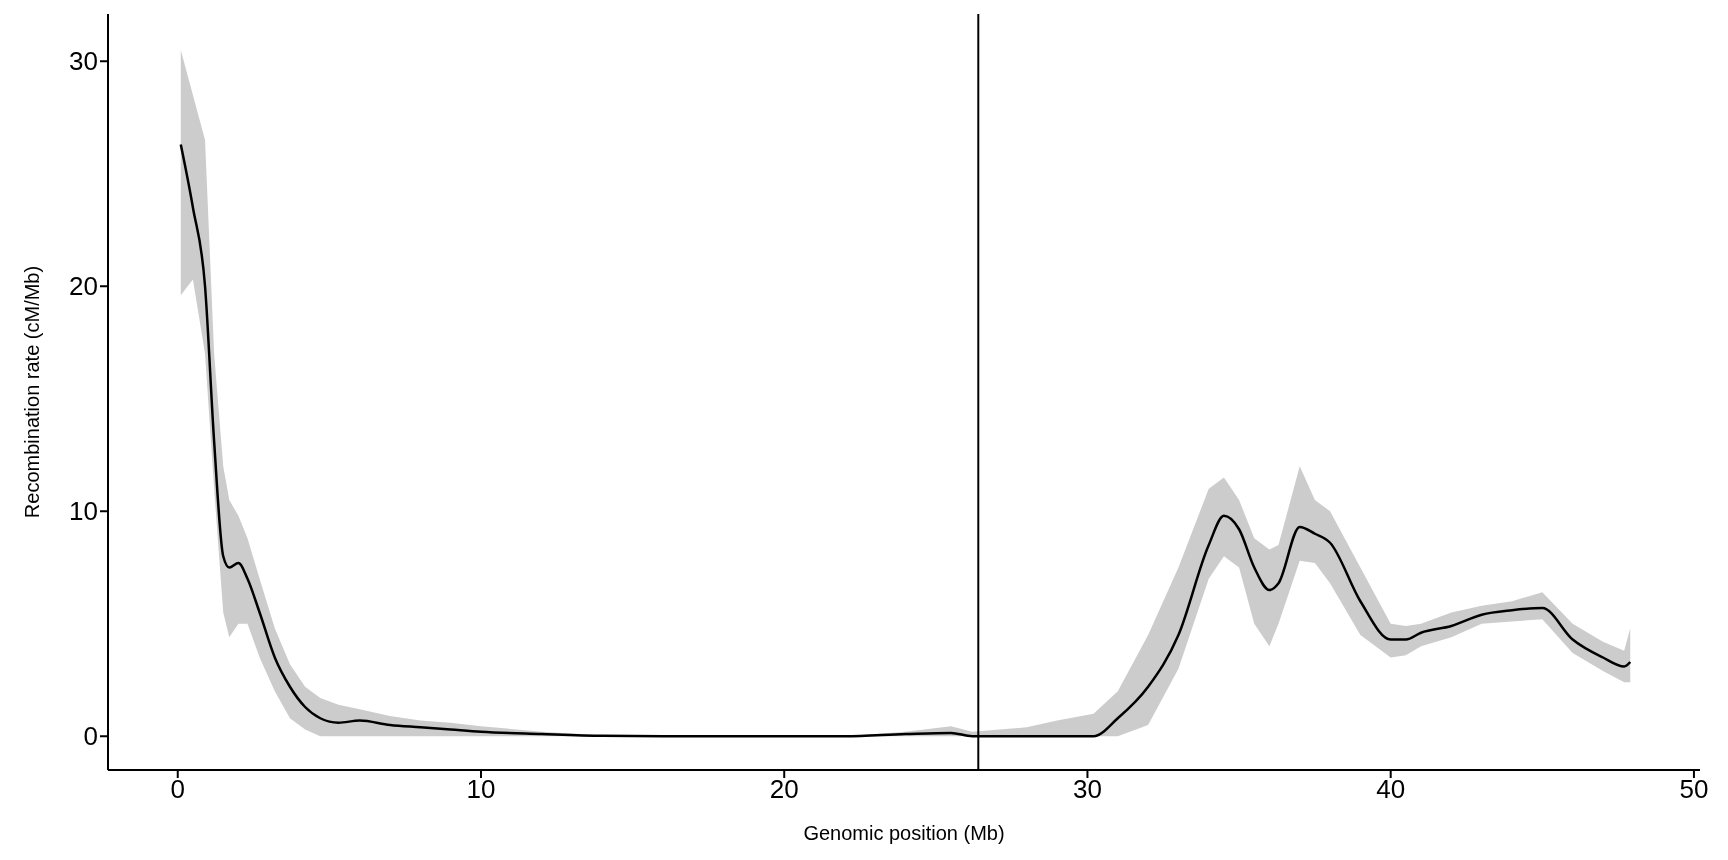 The image size is (1728, 860). I want to click on x-tick-label: 20, so click(784, 789).